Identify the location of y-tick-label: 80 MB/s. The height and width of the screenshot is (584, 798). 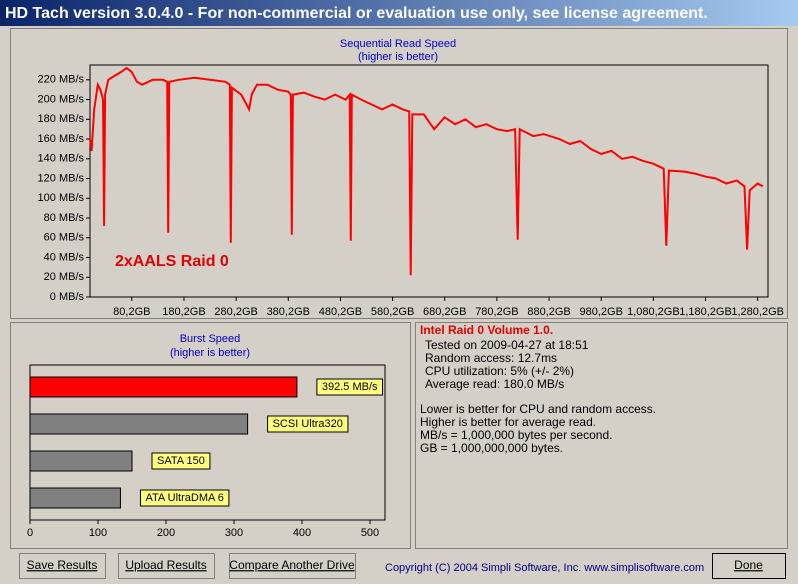
(64, 218).